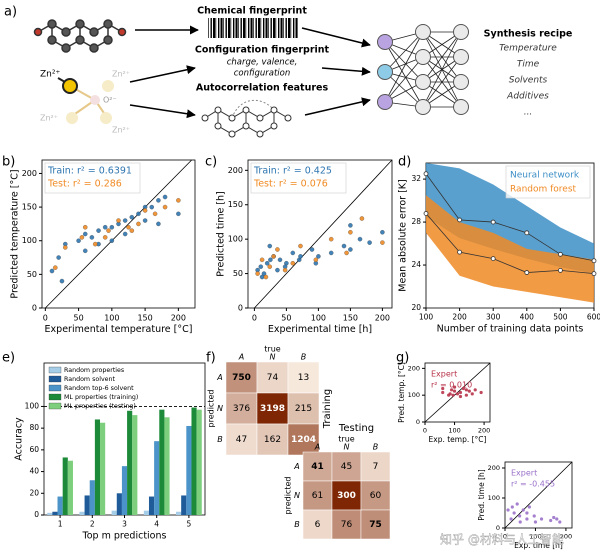  What do you see at coordinates (303, 440) in the screenshot?
I see `cell-value: 1204` at bounding box center [303, 440].